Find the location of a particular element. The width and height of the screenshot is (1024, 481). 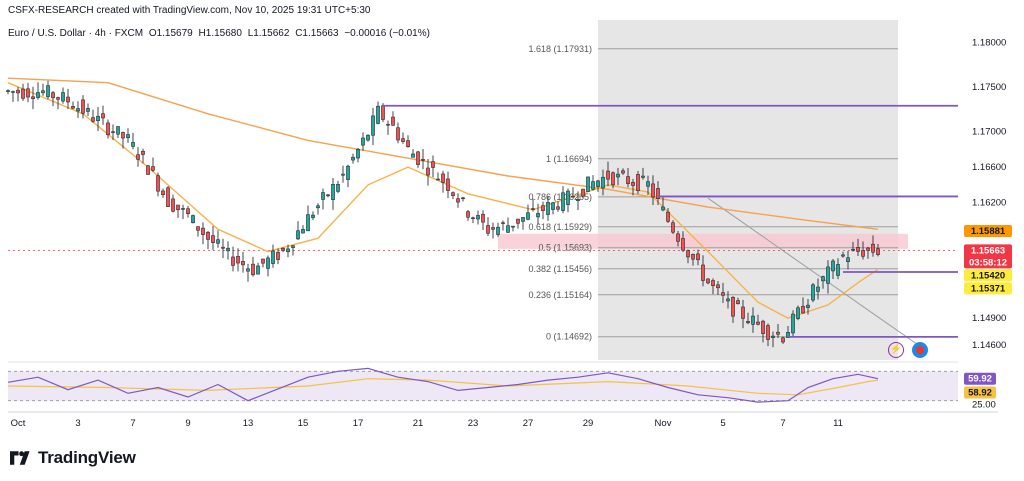

trend-line is located at coordinates (813, 271).